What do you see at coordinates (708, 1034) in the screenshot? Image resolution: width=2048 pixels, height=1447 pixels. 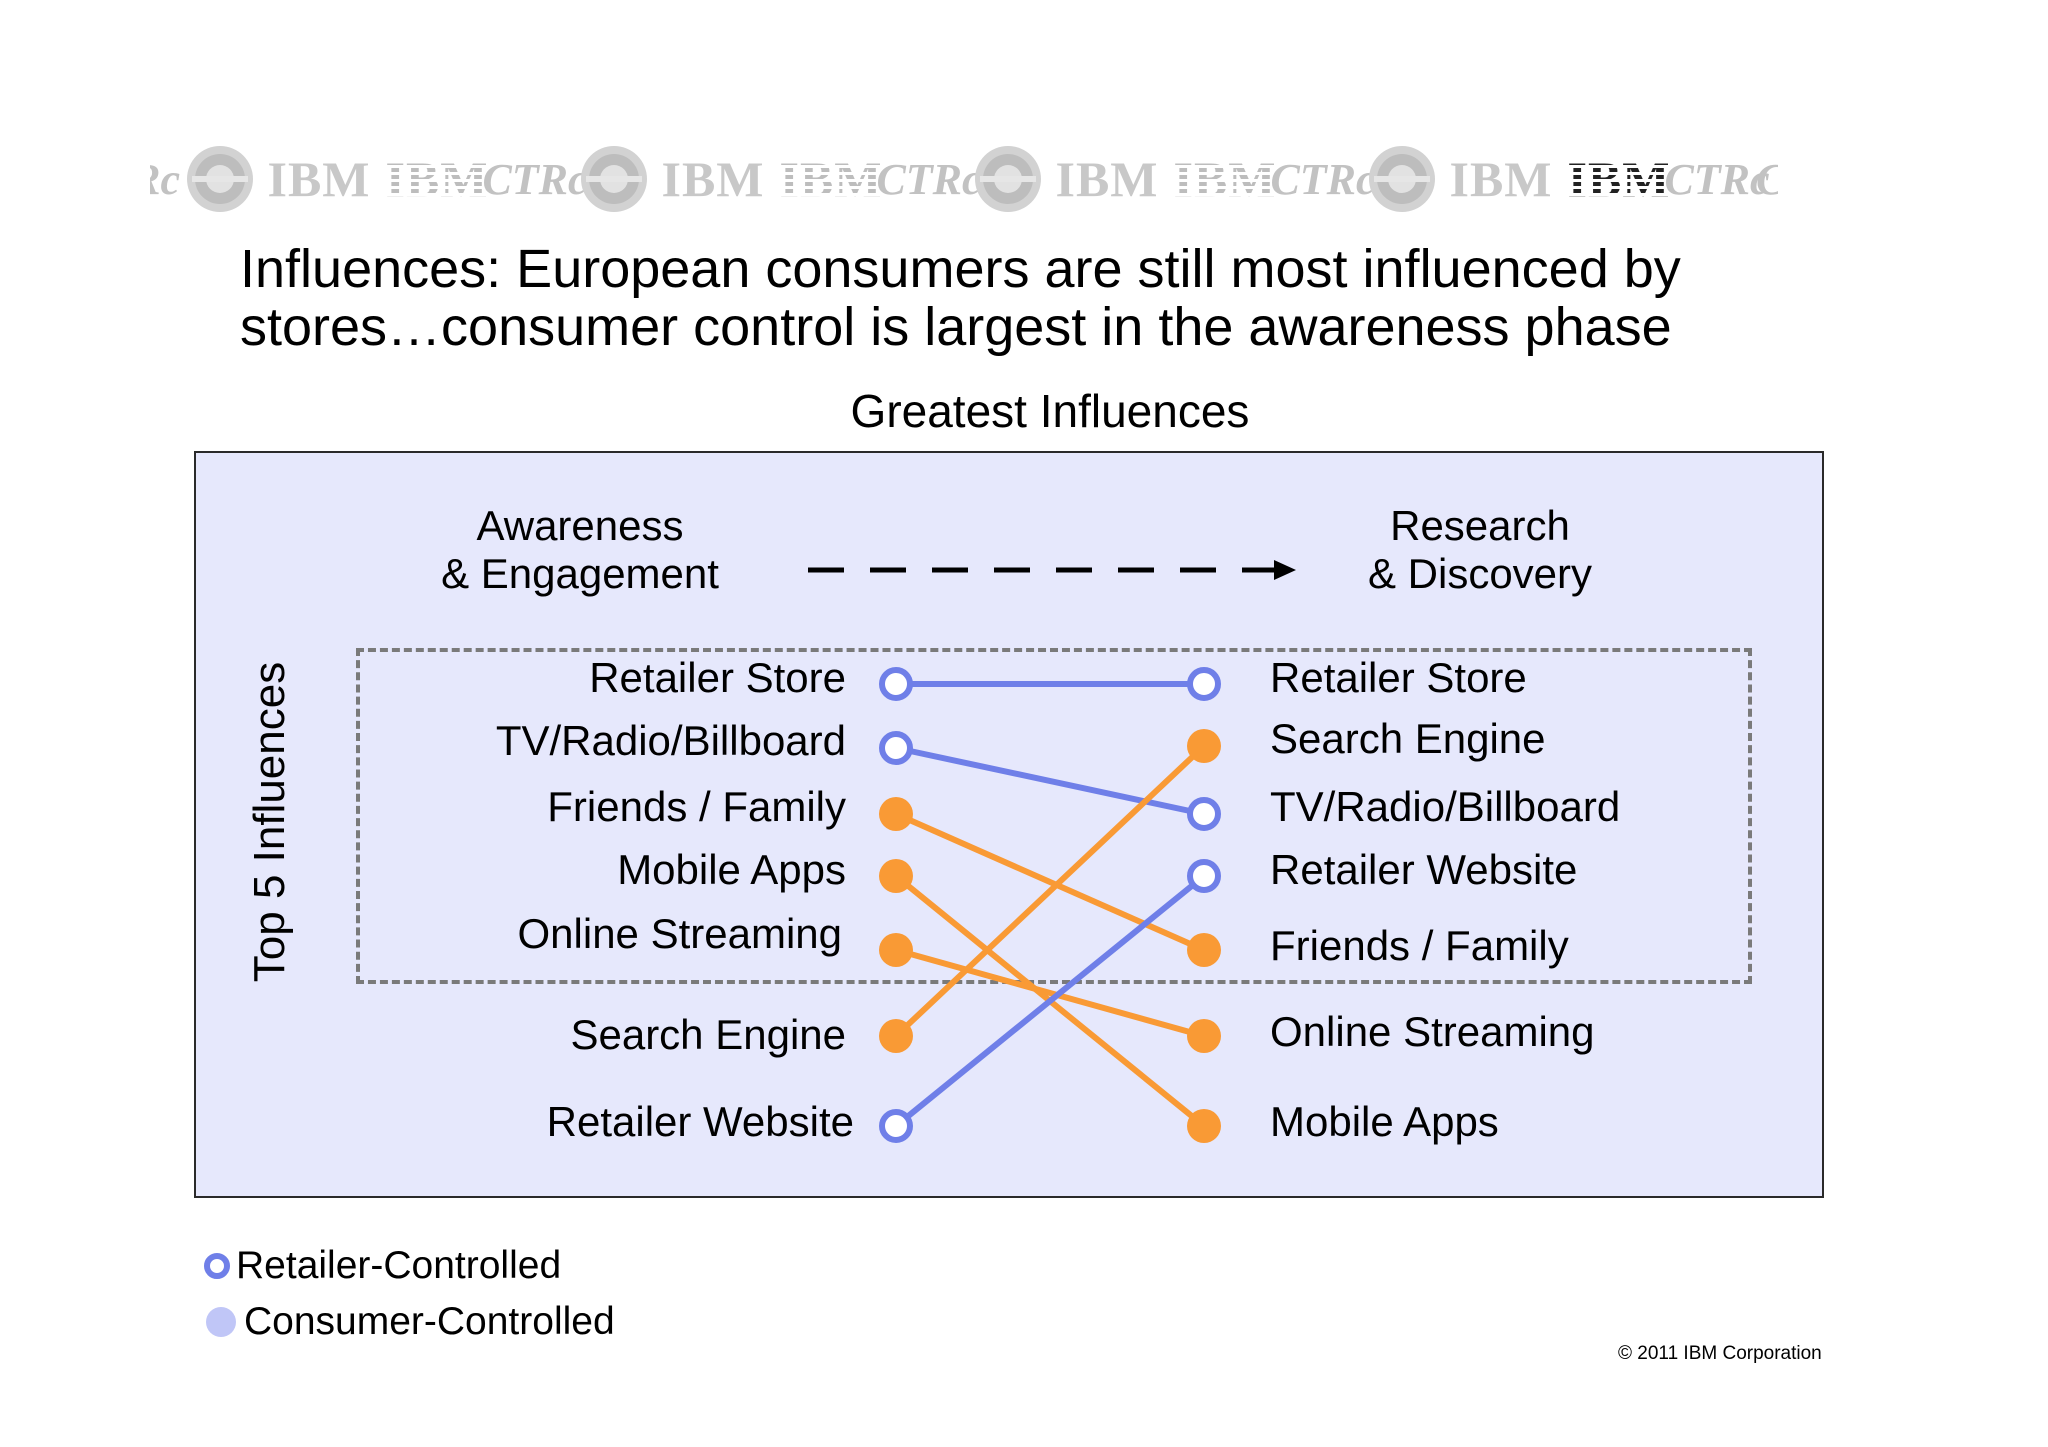 I see `left-influence-label: Search Engine` at bounding box center [708, 1034].